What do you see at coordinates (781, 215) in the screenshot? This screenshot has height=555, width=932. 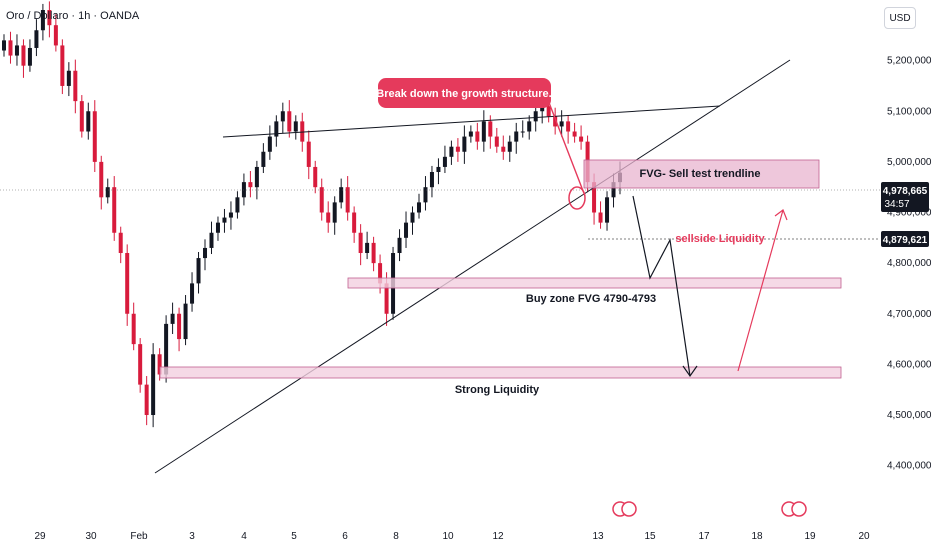 I see `bullish-arrowhead` at bounding box center [781, 215].